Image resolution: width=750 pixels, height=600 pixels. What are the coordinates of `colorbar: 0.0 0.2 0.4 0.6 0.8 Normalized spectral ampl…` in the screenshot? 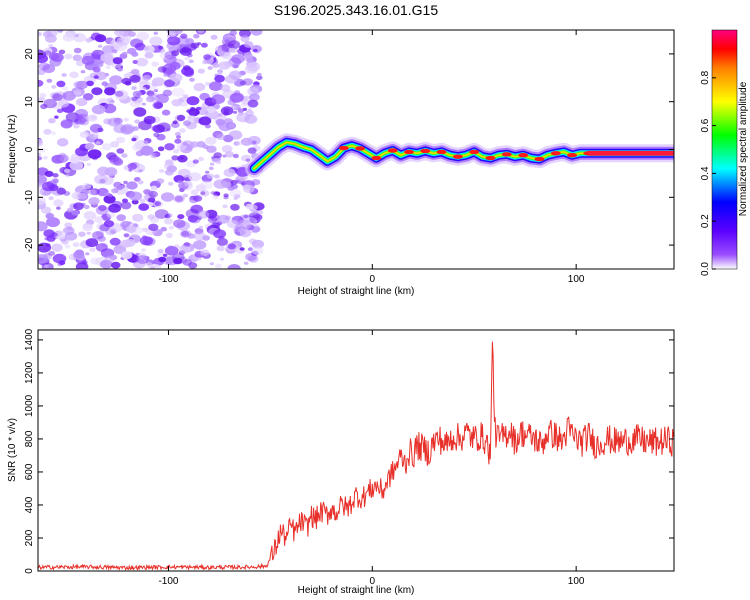 It's located at (724, 152).